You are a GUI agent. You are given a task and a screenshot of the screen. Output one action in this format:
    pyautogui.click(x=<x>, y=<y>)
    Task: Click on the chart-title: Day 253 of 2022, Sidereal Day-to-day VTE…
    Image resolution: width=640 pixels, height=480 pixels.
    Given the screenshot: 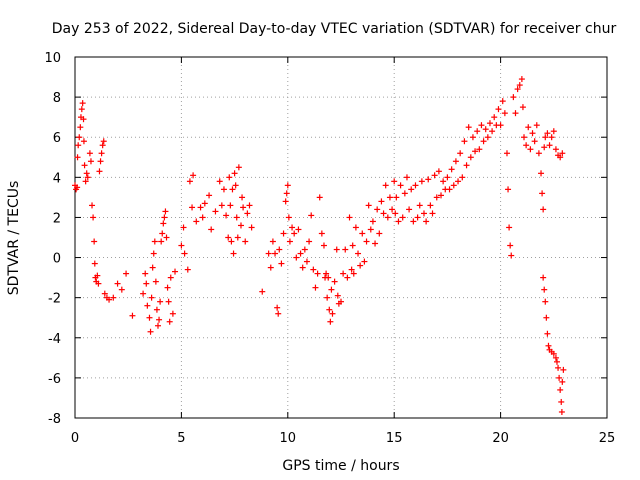 What is the action you would take?
    pyautogui.click(x=334, y=29)
    